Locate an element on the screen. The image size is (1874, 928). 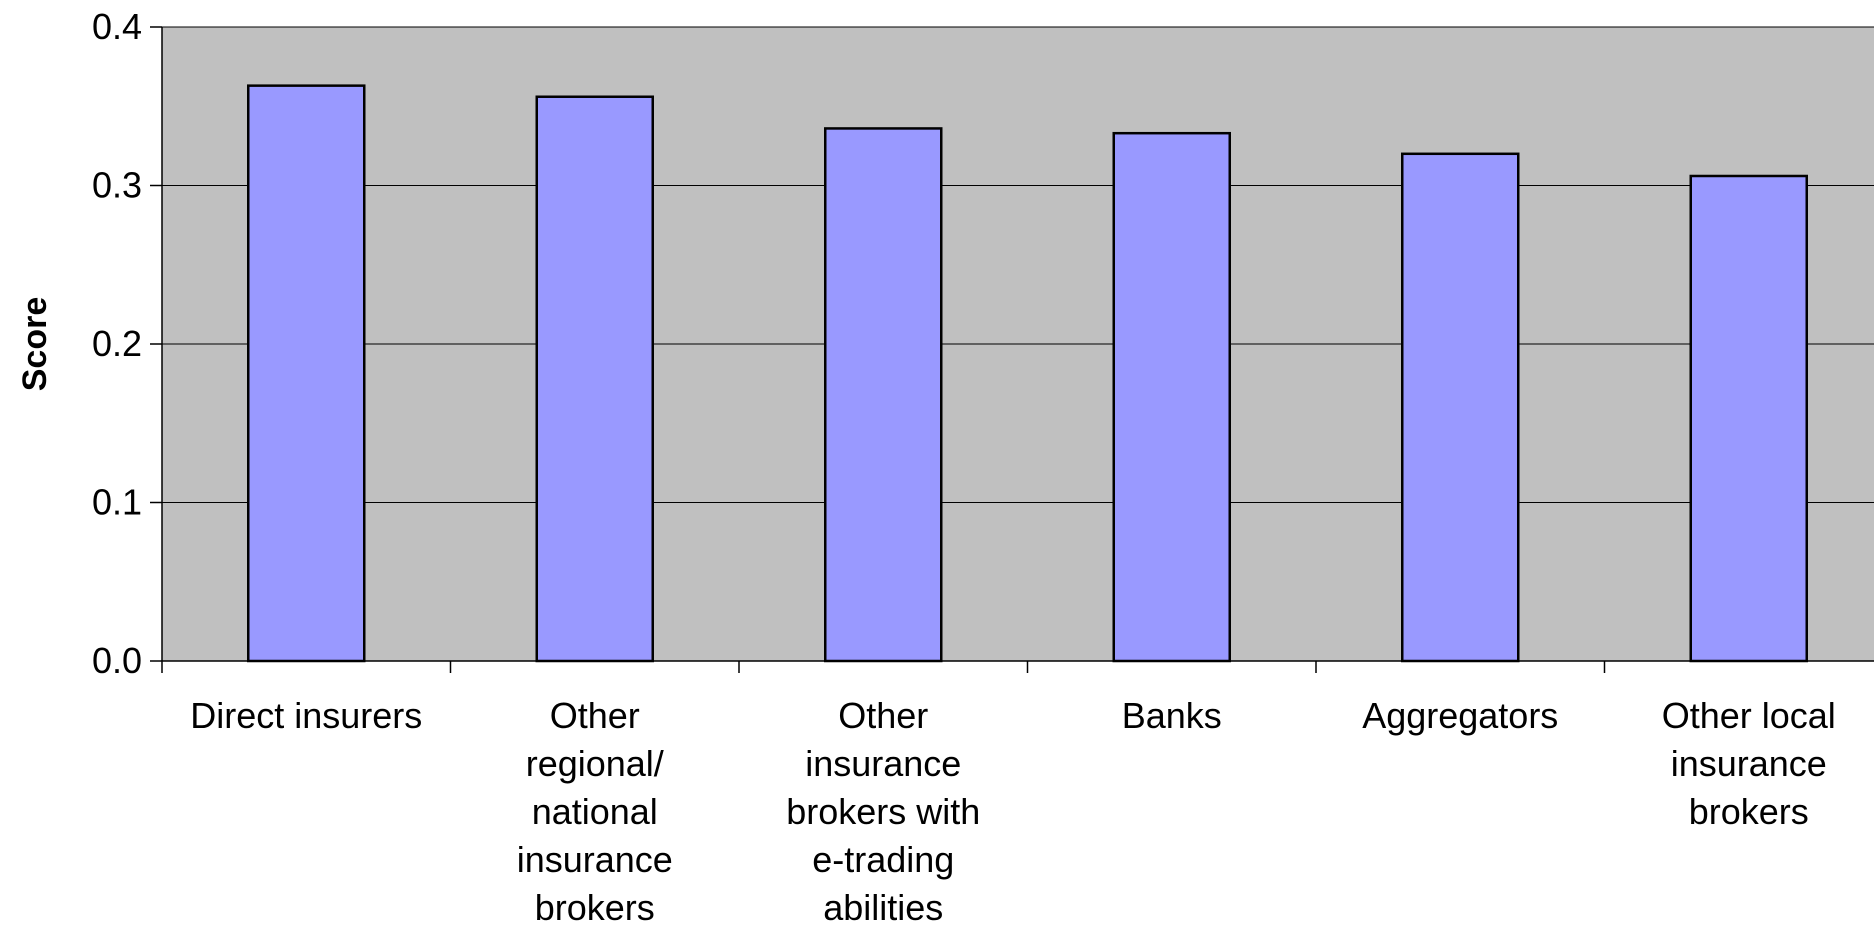
x-tick-label-line: Direct insurers is located at coordinates (306, 715).